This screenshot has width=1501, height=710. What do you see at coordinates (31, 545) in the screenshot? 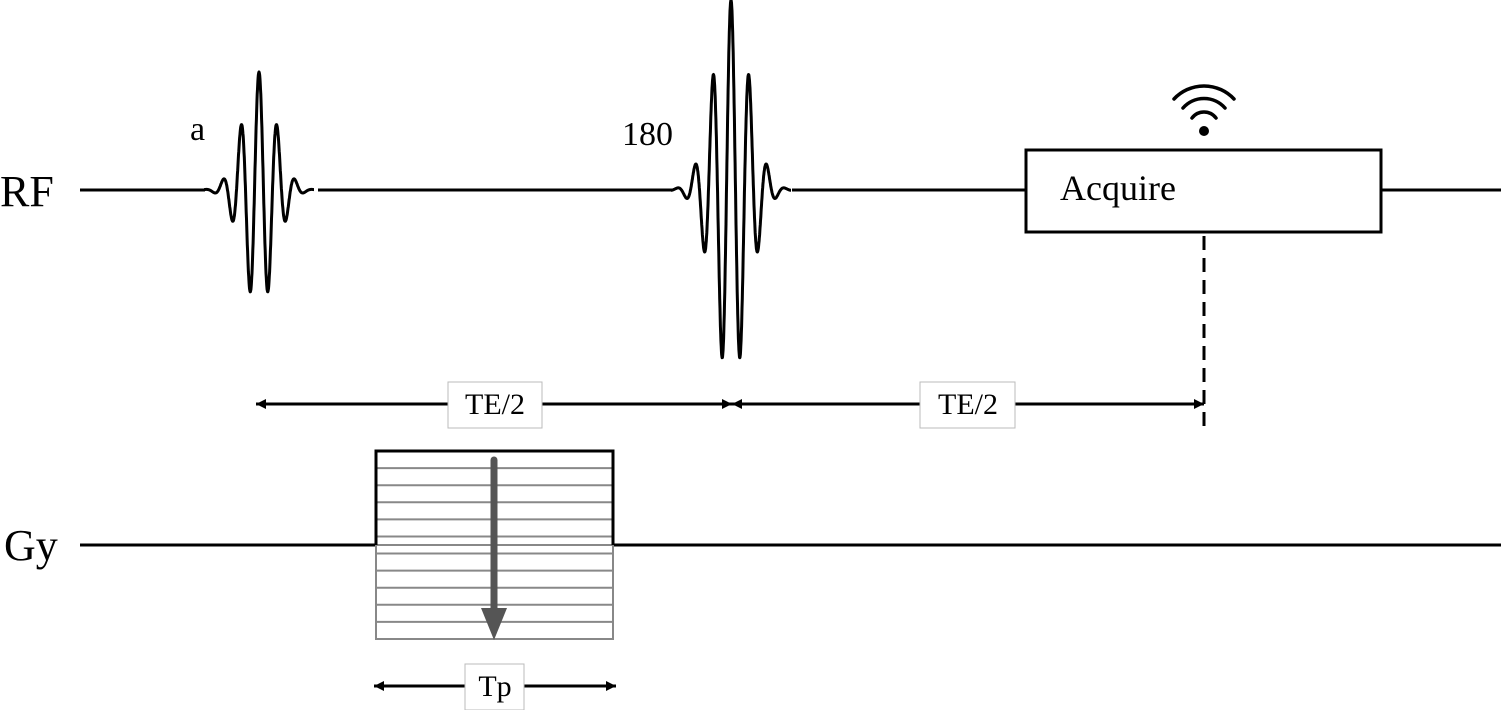
I see `gy-row-label: Gy` at bounding box center [31, 545].